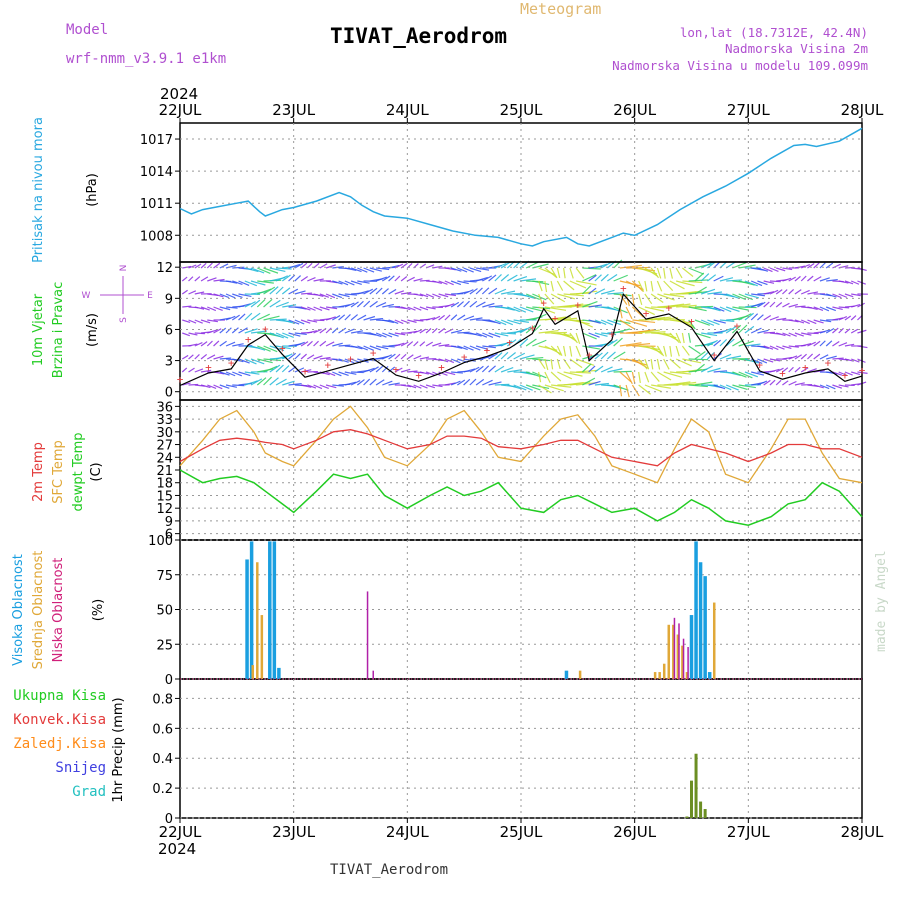 The width and height of the screenshot is (900, 900). I want to click on y-tick-label: 24, so click(164, 458).